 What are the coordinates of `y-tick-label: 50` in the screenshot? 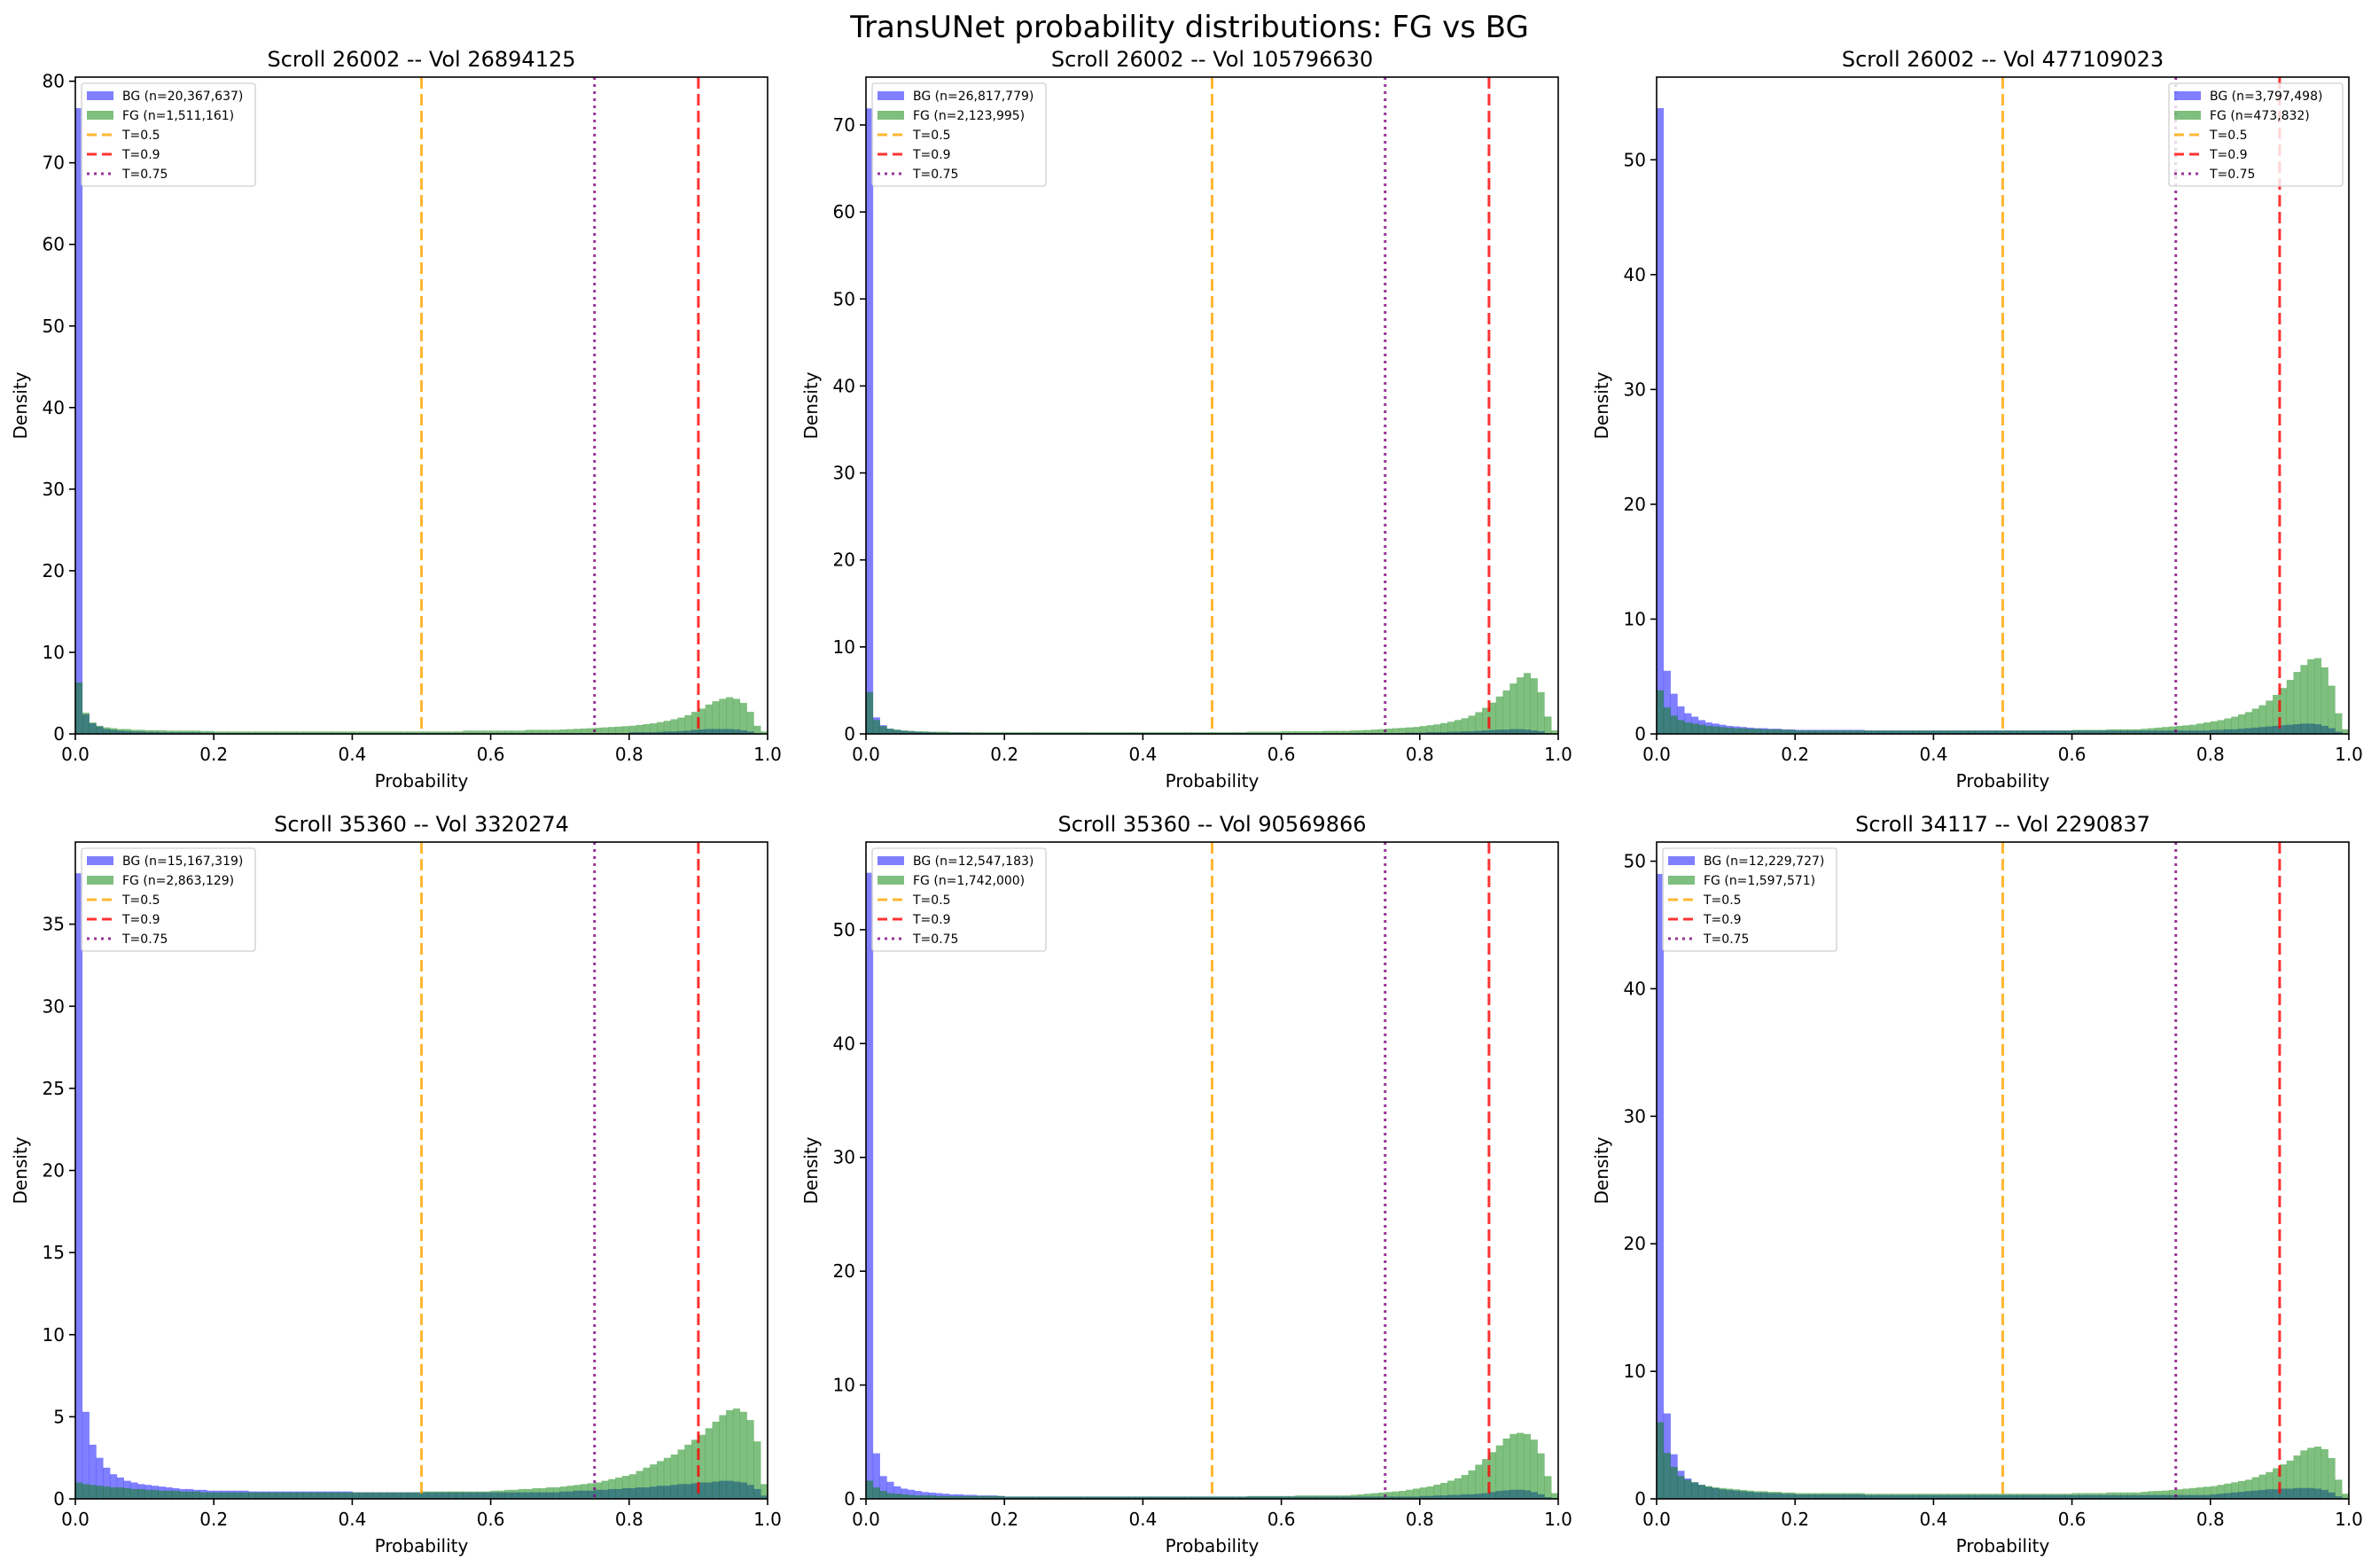 It's located at (54, 326).